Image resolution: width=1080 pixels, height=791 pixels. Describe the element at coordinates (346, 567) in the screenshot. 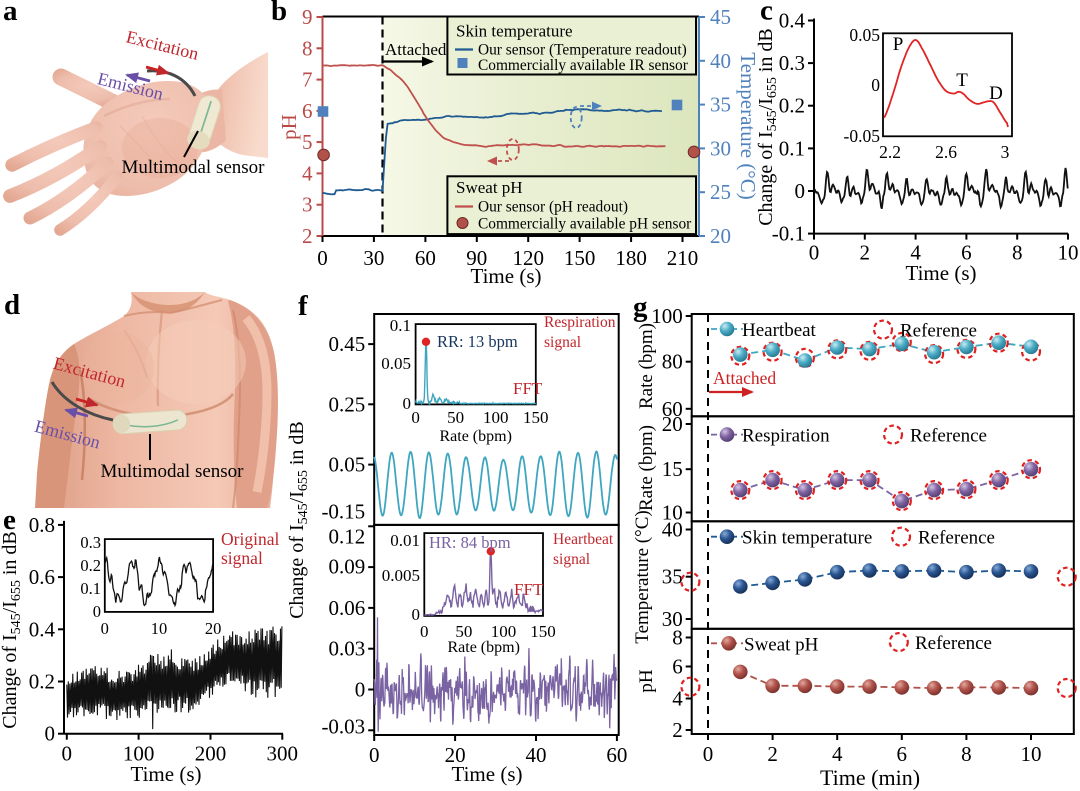

I see `svg-text: 0.09` at that location.